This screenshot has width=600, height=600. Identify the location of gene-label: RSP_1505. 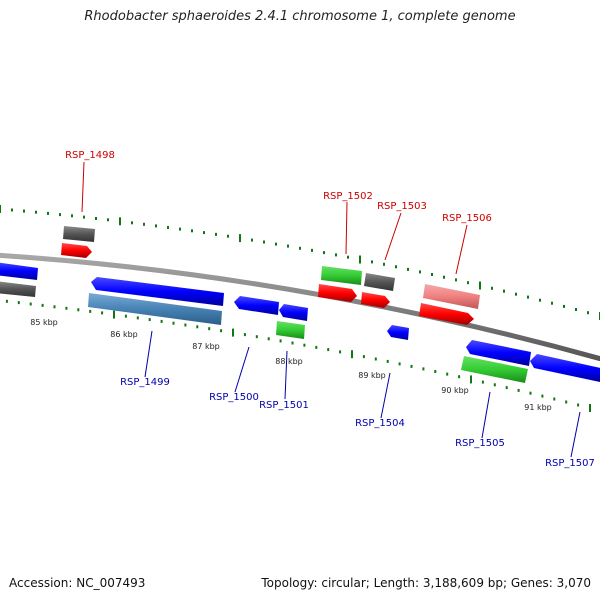
(480, 443).